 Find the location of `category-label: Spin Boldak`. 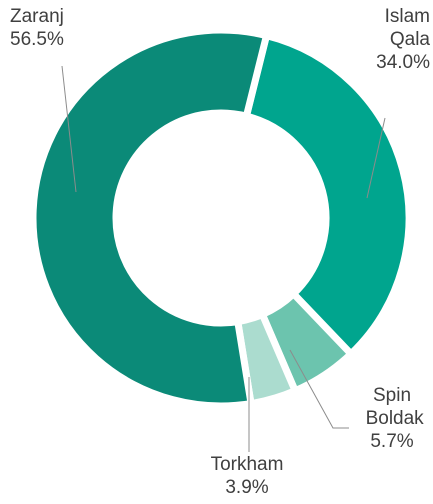

category-label: Spin Boldak is located at coordinates (392, 407).